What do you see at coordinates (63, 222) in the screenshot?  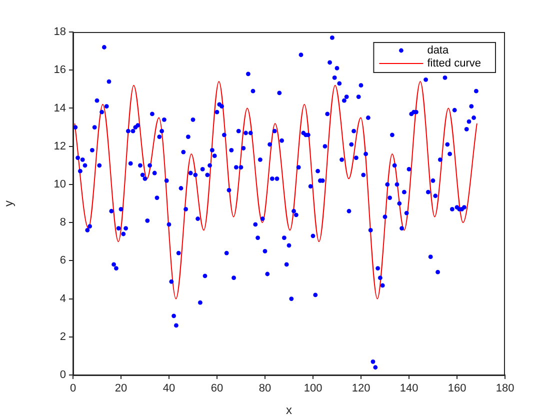 I see `y-tick-label: 8` at bounding box center [63, 222].